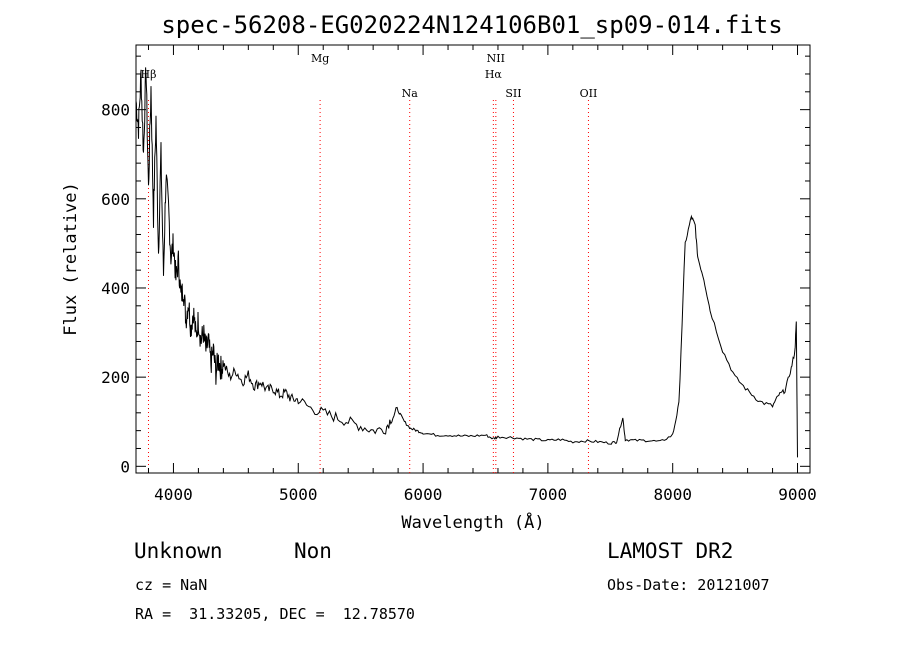 This screenshot has height=650, width=900. I want to click on x-tick-label: 6000, so click(423, 494).